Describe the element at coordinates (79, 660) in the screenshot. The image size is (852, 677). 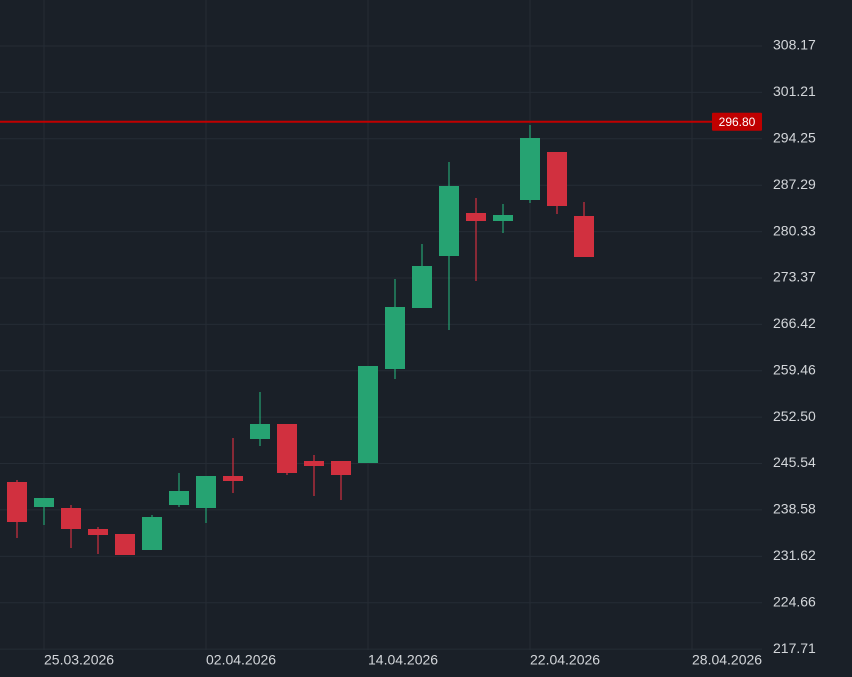
I see `x-tick-label: 25.03.2026` at that location.